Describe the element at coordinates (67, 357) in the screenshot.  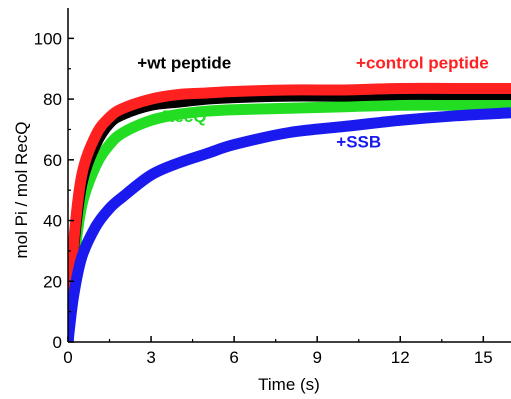
I see `x-tick-label: 0` at that location.